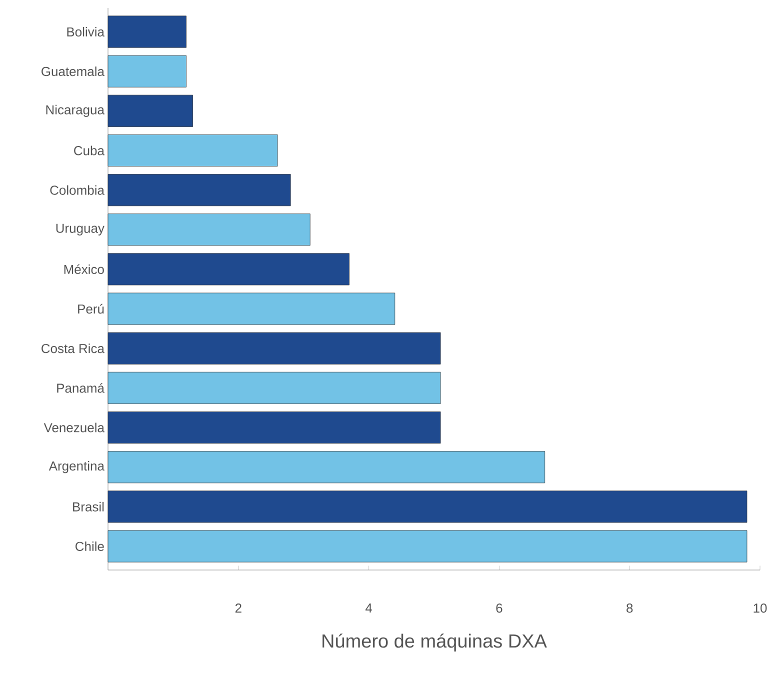 This screenshot has width=772, height=677. Describe the element at coordinates (629, 608) in the screenshot. I see `x-tick-label: 8` at that location.